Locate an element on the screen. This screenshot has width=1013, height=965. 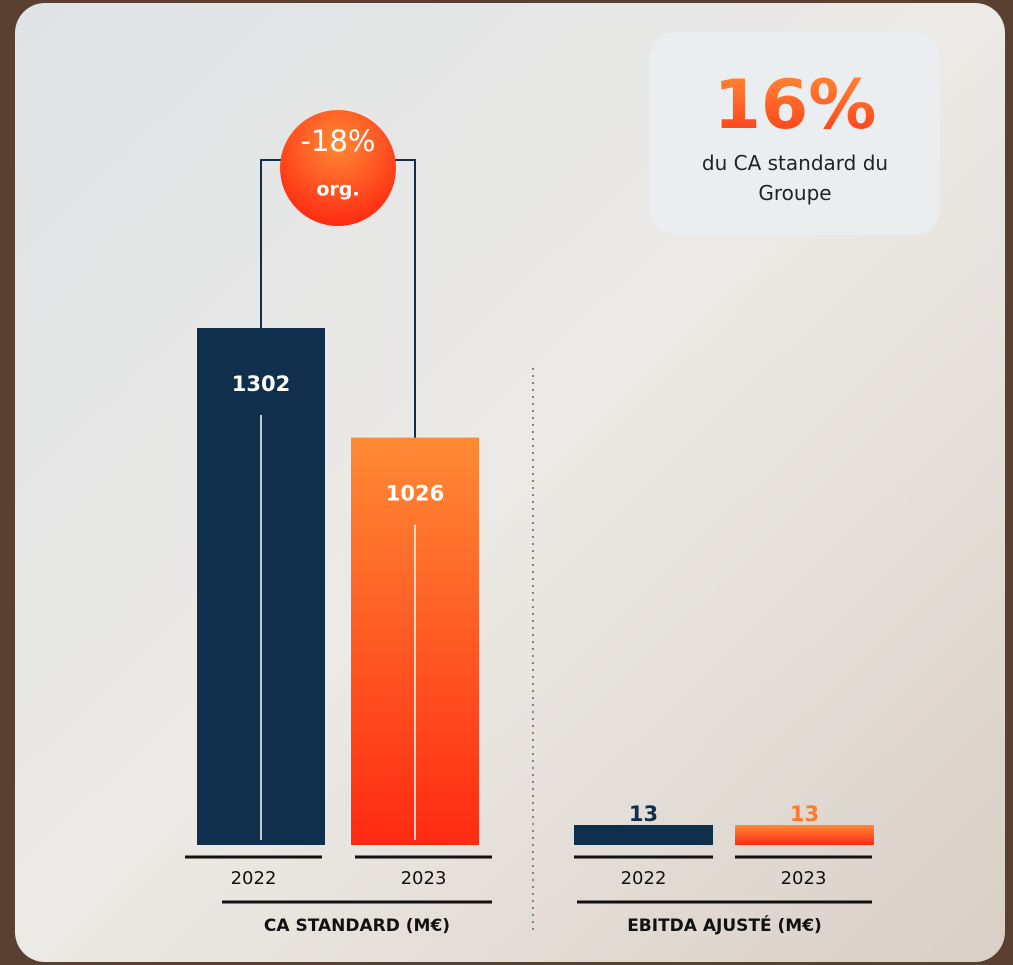
value-label: 1302 is located at coordinates (261, 384).